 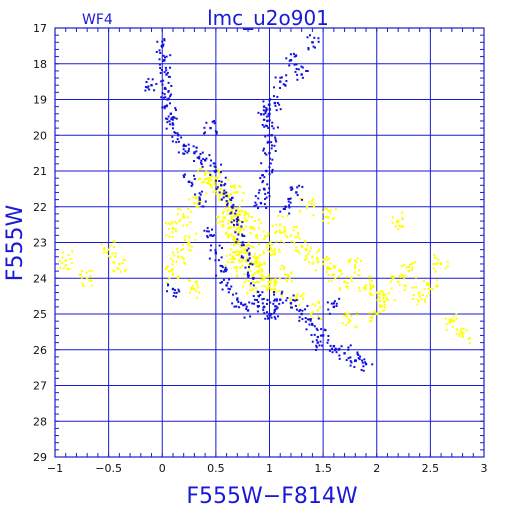 I want to click on x-tick-label: 2, so click(x=376, y=468).